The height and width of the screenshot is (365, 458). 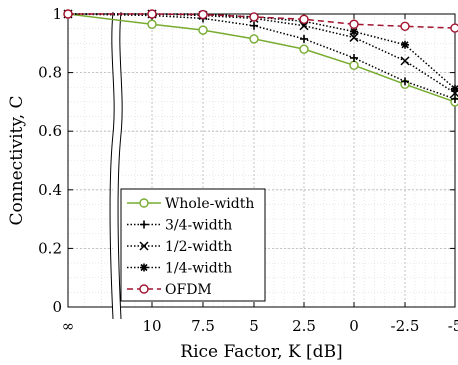 I want to click on legend-label: 1/2-width, so click(x=198, y=247).